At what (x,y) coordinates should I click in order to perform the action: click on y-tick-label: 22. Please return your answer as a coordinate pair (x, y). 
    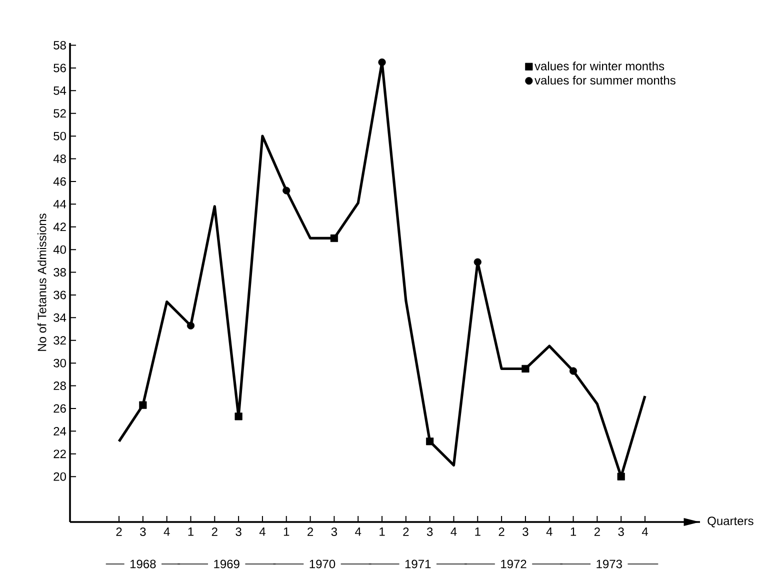
    Looking at the image, I should click on (60, 454).